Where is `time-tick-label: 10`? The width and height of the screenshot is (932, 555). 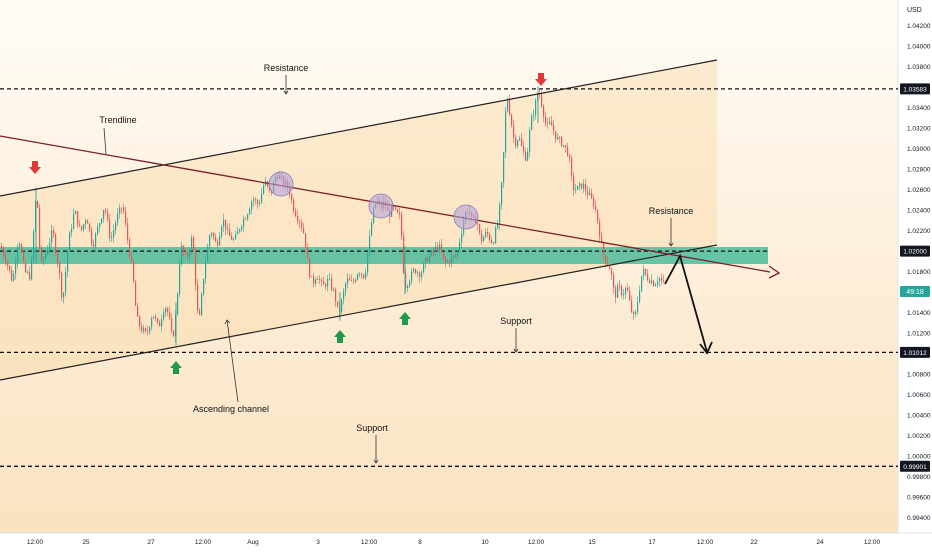
time-tick-label: 10 is located at coordinates (485, 542).